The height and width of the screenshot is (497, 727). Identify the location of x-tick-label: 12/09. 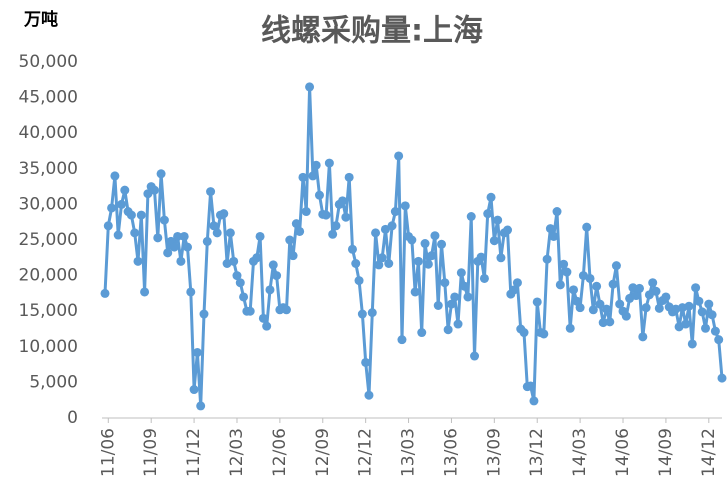
(323, 452).